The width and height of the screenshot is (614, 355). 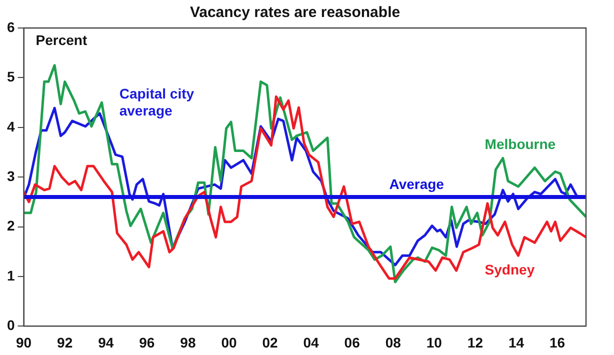 What do you see at coordinates (24, 342) in the screenshot?
I see `x-tick-label: 90` at bounding box center [24, 342].